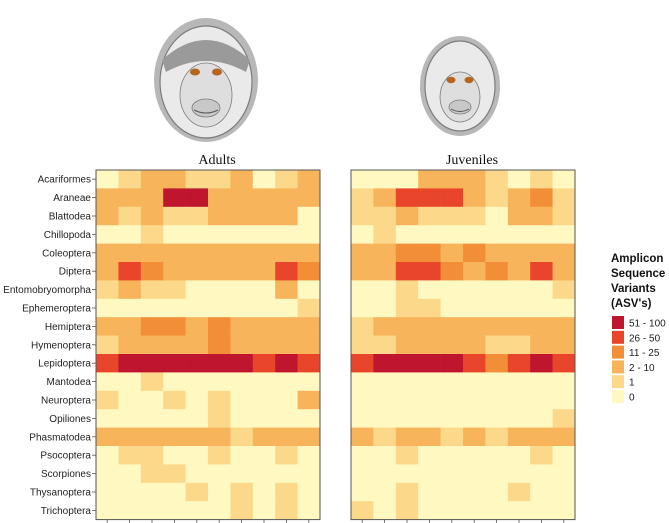 The width and height of the screenshot is (669, 523). Describe the element at coordinates (60, 437) in the screenshot. I see `row-label: Phasmatodea` at that location.